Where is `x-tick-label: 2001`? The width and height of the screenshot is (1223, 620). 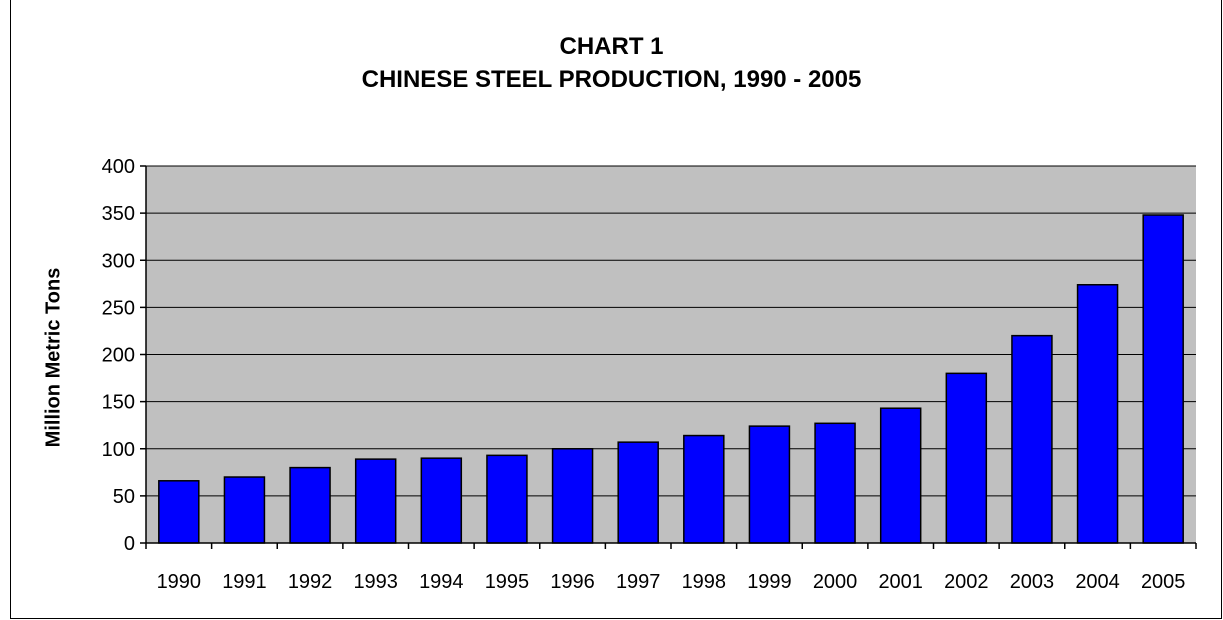
x-tick-label: 2001 is located at coordinates (900, 582).